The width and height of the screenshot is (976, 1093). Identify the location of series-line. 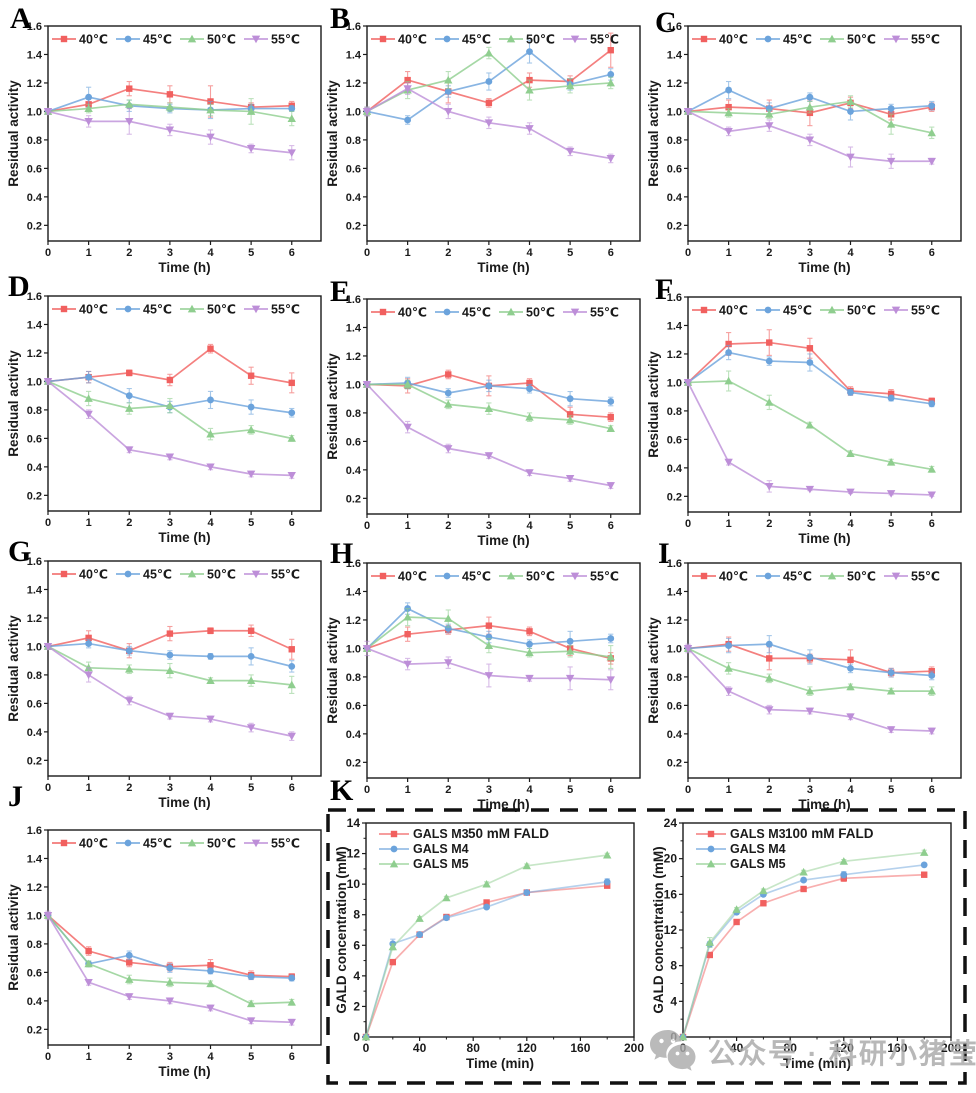
(169, 959).